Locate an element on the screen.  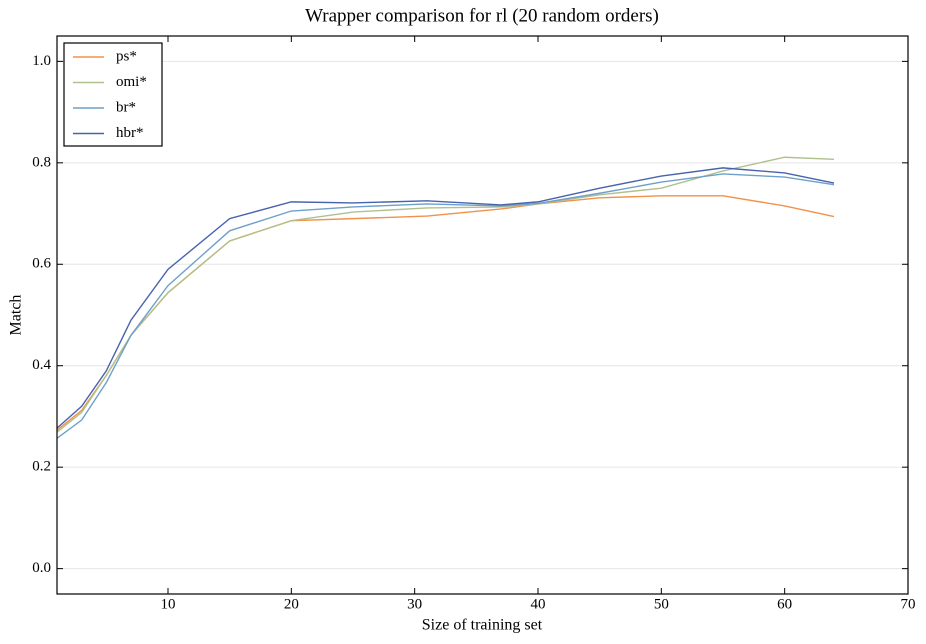
x-tick-label: 40 is located at coordinates (538, 604).